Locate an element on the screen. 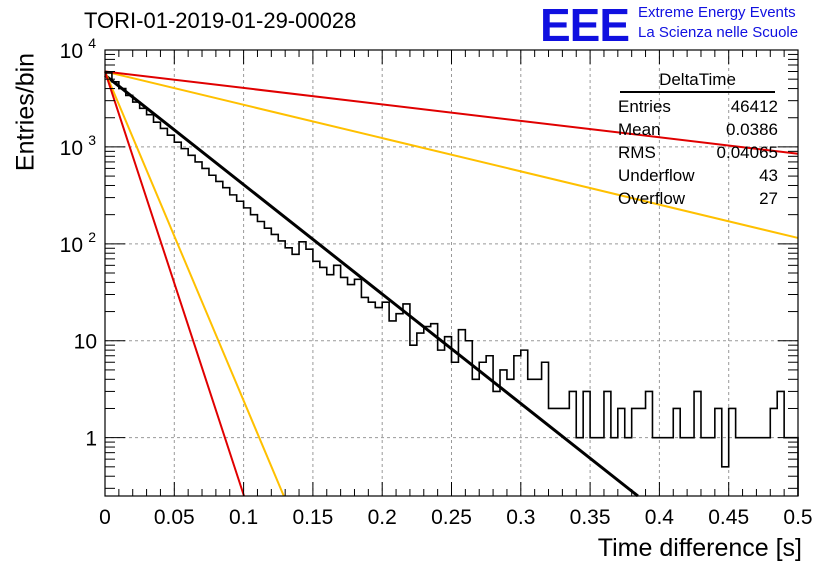 This screenshot has height=572, width=836. brand-line-2: La Scienza nelle Scuole is located at coordinates (718, 32).